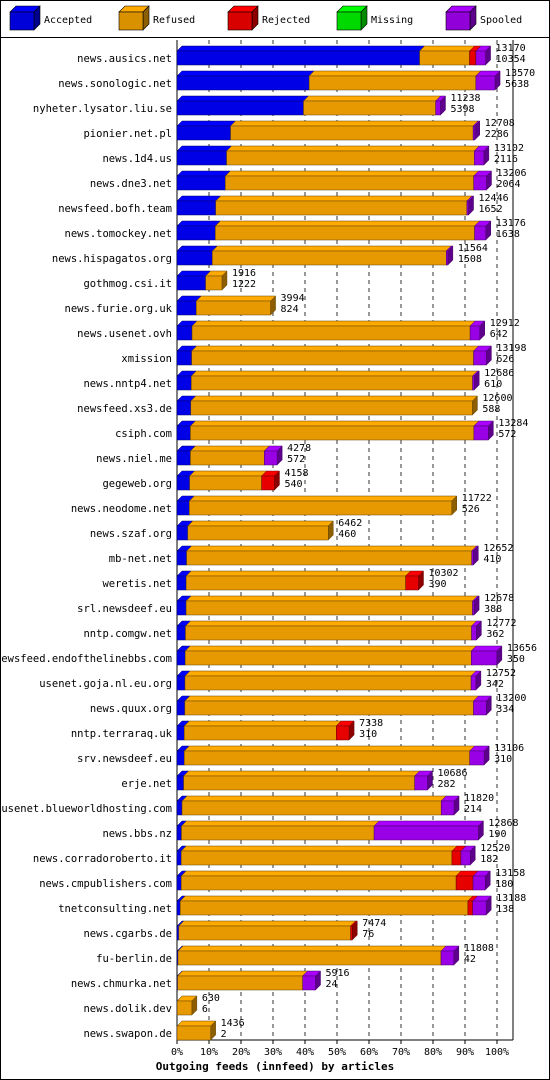 Image resolution: width=550 pixels, height=1080 pixels. I want to click on x-tick-label: 70%, so click(401, 1052).